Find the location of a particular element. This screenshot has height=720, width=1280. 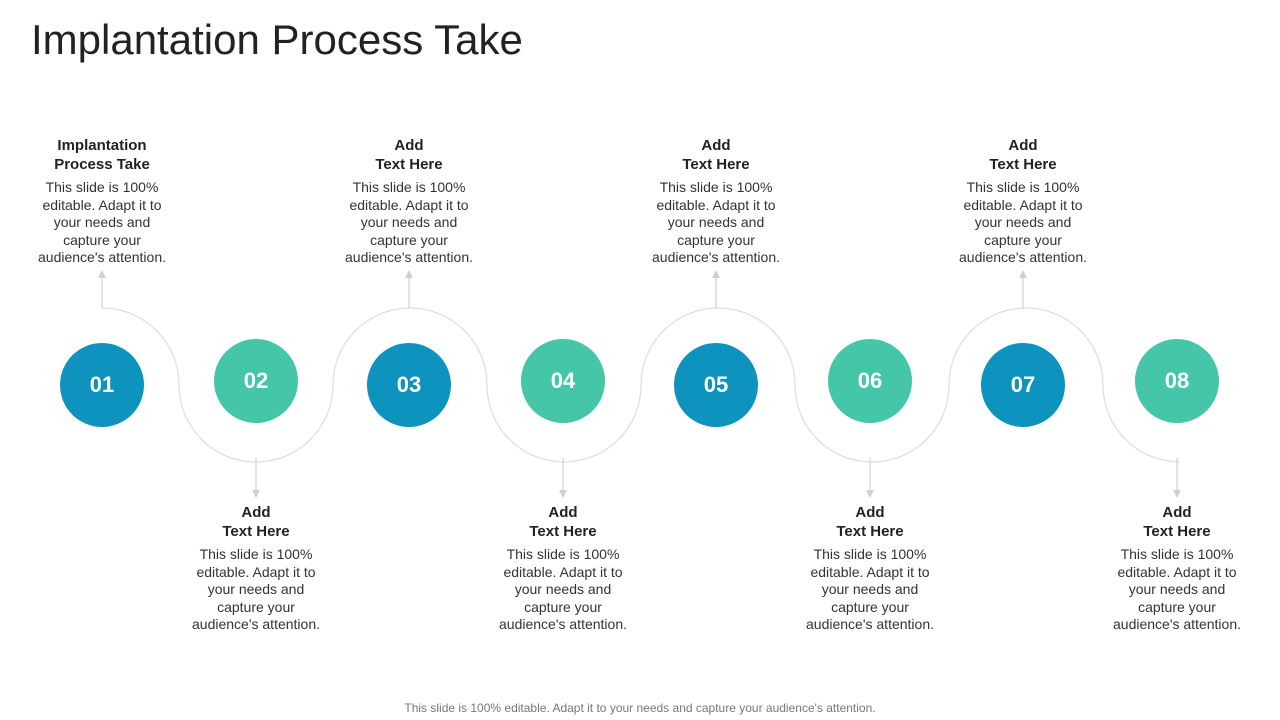

step-circle-06: 06 is located at coordinates (870, 381).